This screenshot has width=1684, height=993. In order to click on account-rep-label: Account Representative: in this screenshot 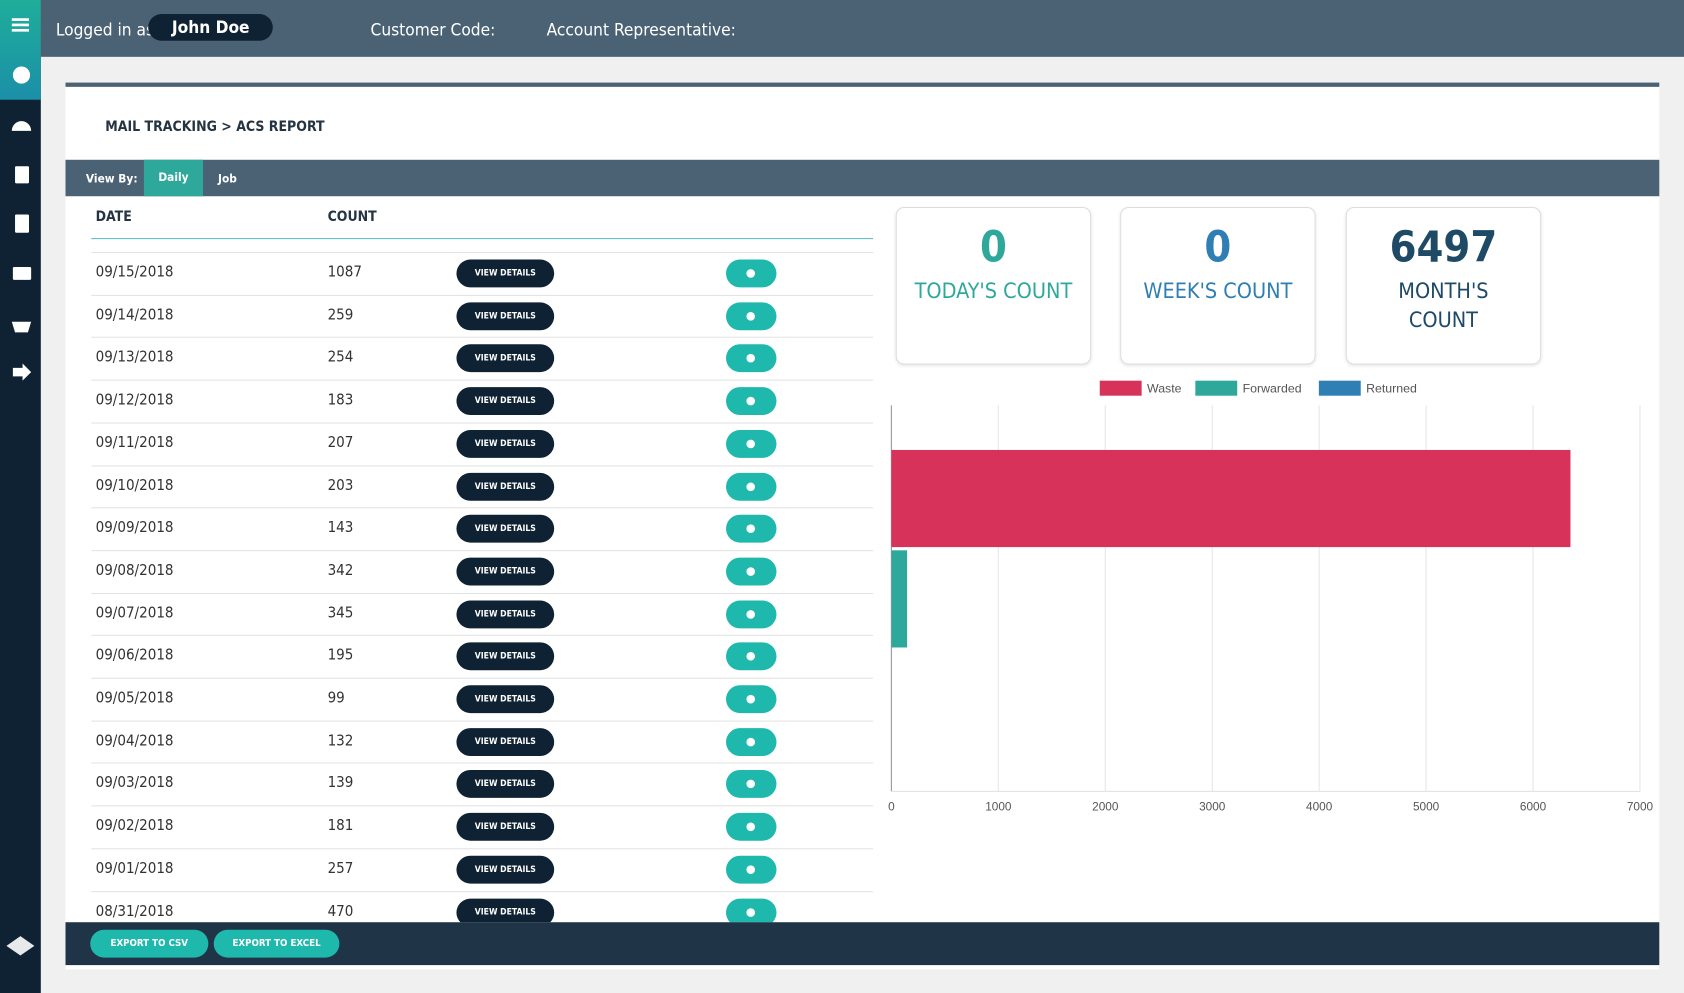, I will do `click(641, 29)`.